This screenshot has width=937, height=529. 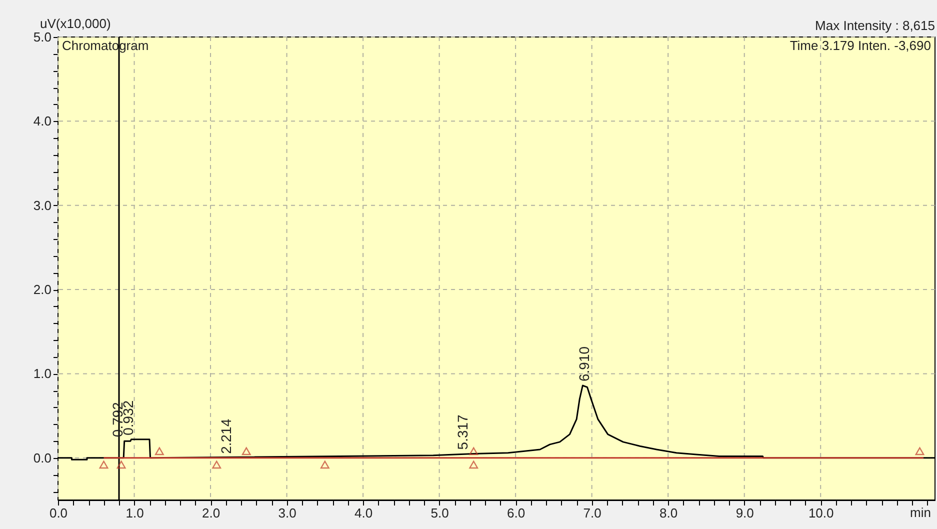 What do you see at coordinates (875, 25) in the screenshot?
I see `text: Max Intensity : 8,615` at bounding box center [875, 25].